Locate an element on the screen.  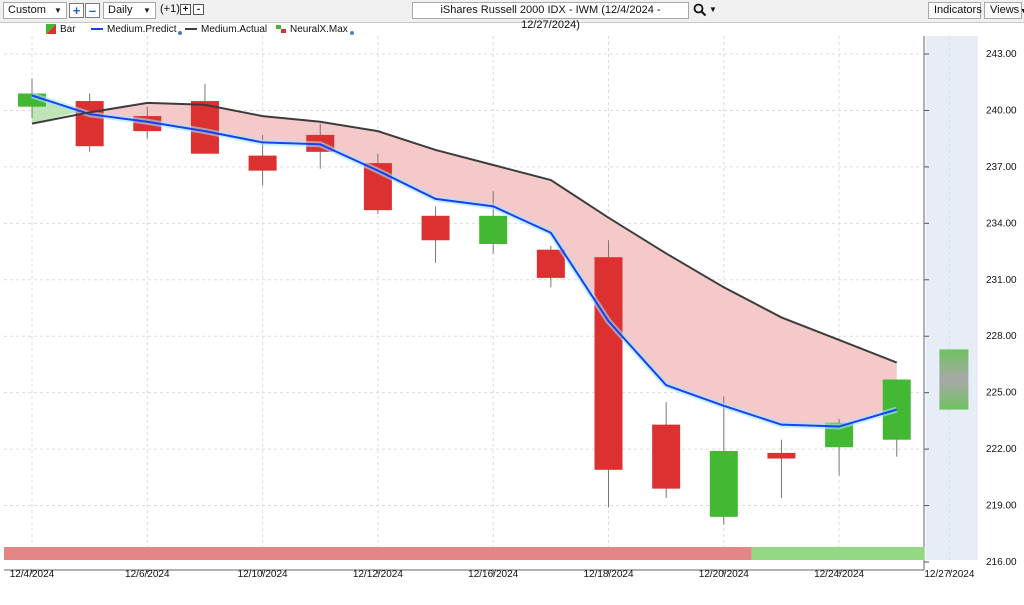
neural-strip-down is located at coordinates (378, 553).